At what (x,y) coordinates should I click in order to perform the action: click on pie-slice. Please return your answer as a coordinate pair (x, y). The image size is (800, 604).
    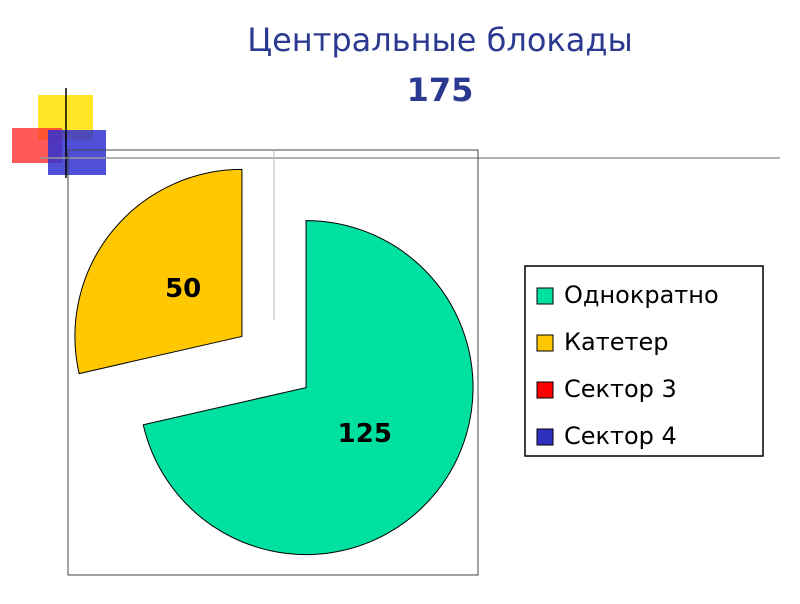
    Looking at the image, I should click on (158, 271).